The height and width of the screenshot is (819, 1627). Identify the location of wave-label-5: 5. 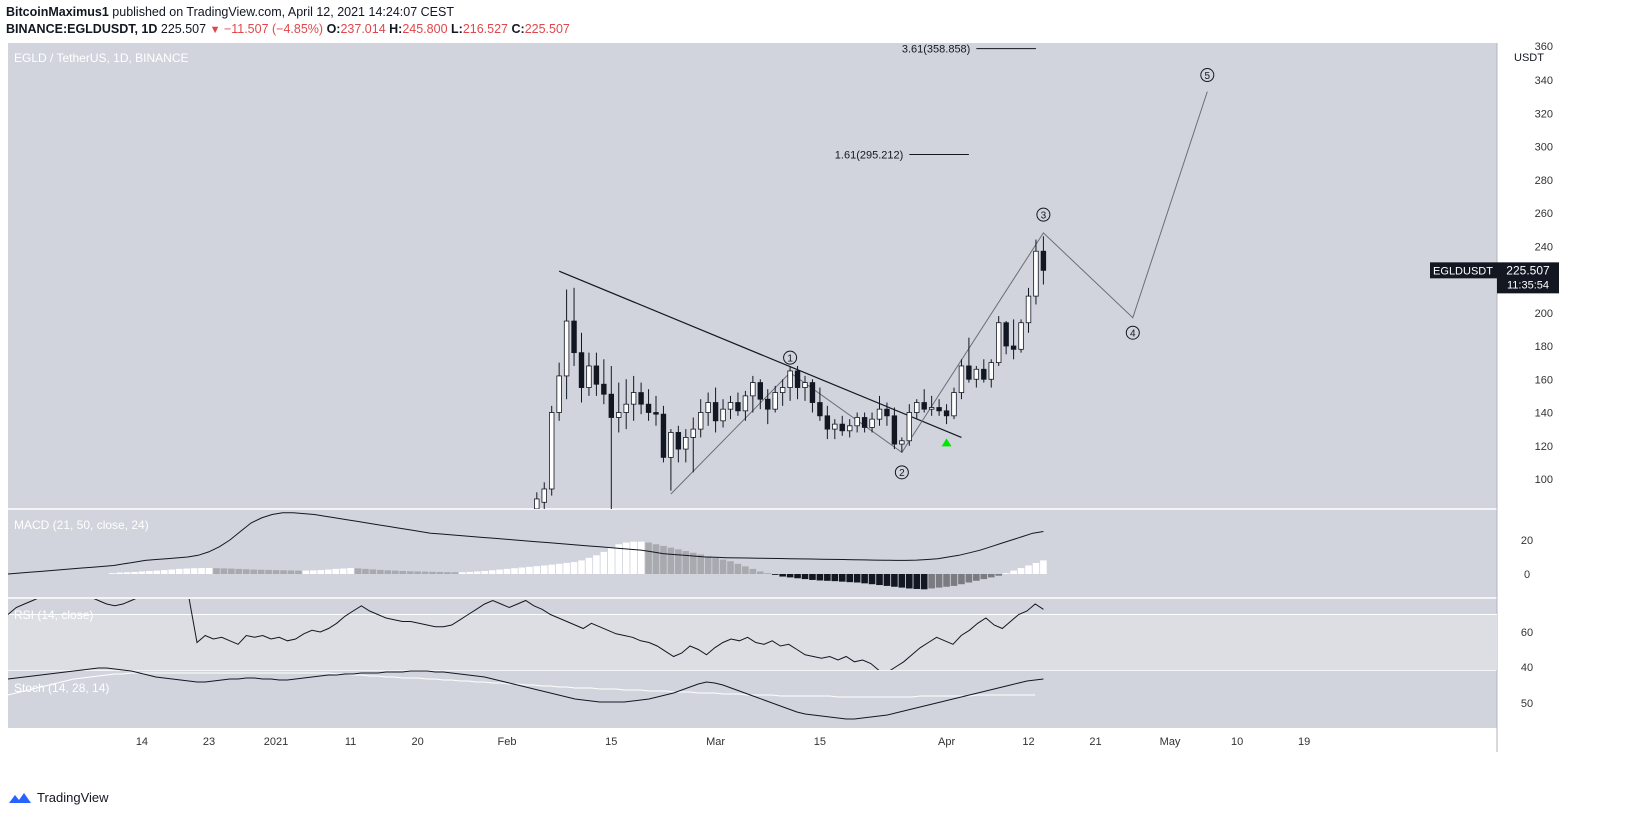
(1208, 76).